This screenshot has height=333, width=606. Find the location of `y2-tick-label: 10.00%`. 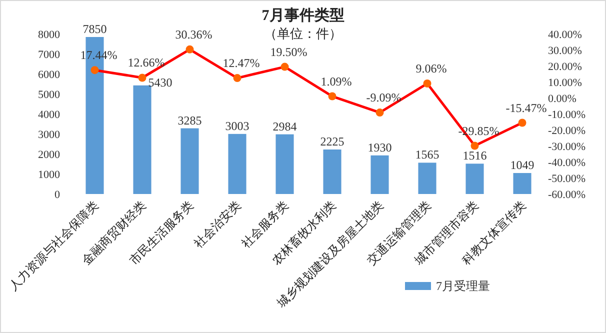

y2-tick-label: 10.00% is located at coordinates (565, 83).